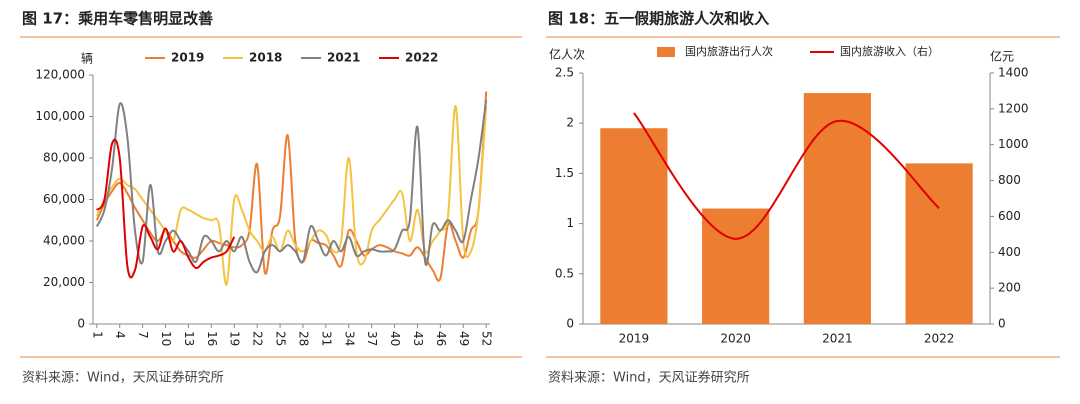 This screenshot has height=404, width=1080. I want to click on y2-tick-label: 0, so click(1002, 324).